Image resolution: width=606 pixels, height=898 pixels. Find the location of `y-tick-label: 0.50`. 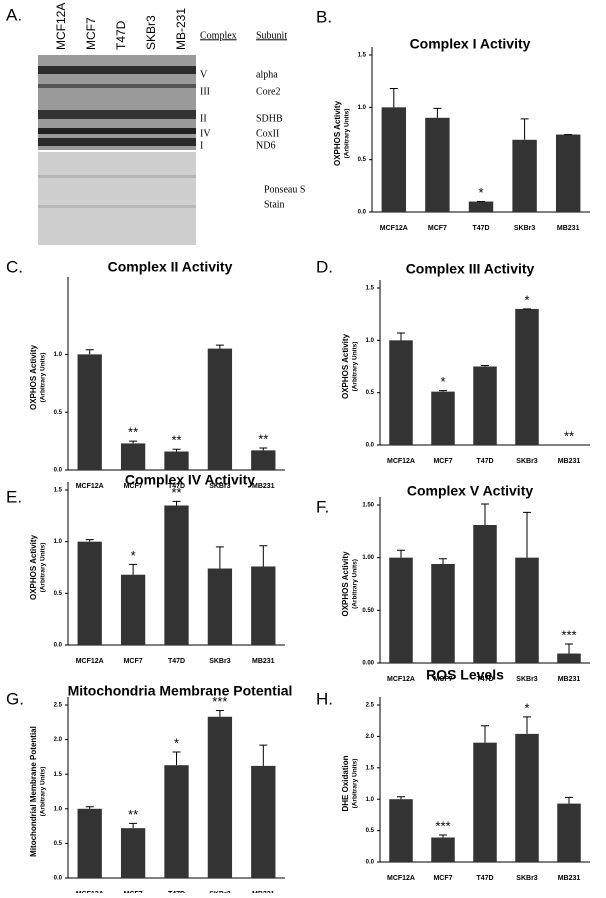

y-tick-label: 0.50 is located at coordinates (368, 611).